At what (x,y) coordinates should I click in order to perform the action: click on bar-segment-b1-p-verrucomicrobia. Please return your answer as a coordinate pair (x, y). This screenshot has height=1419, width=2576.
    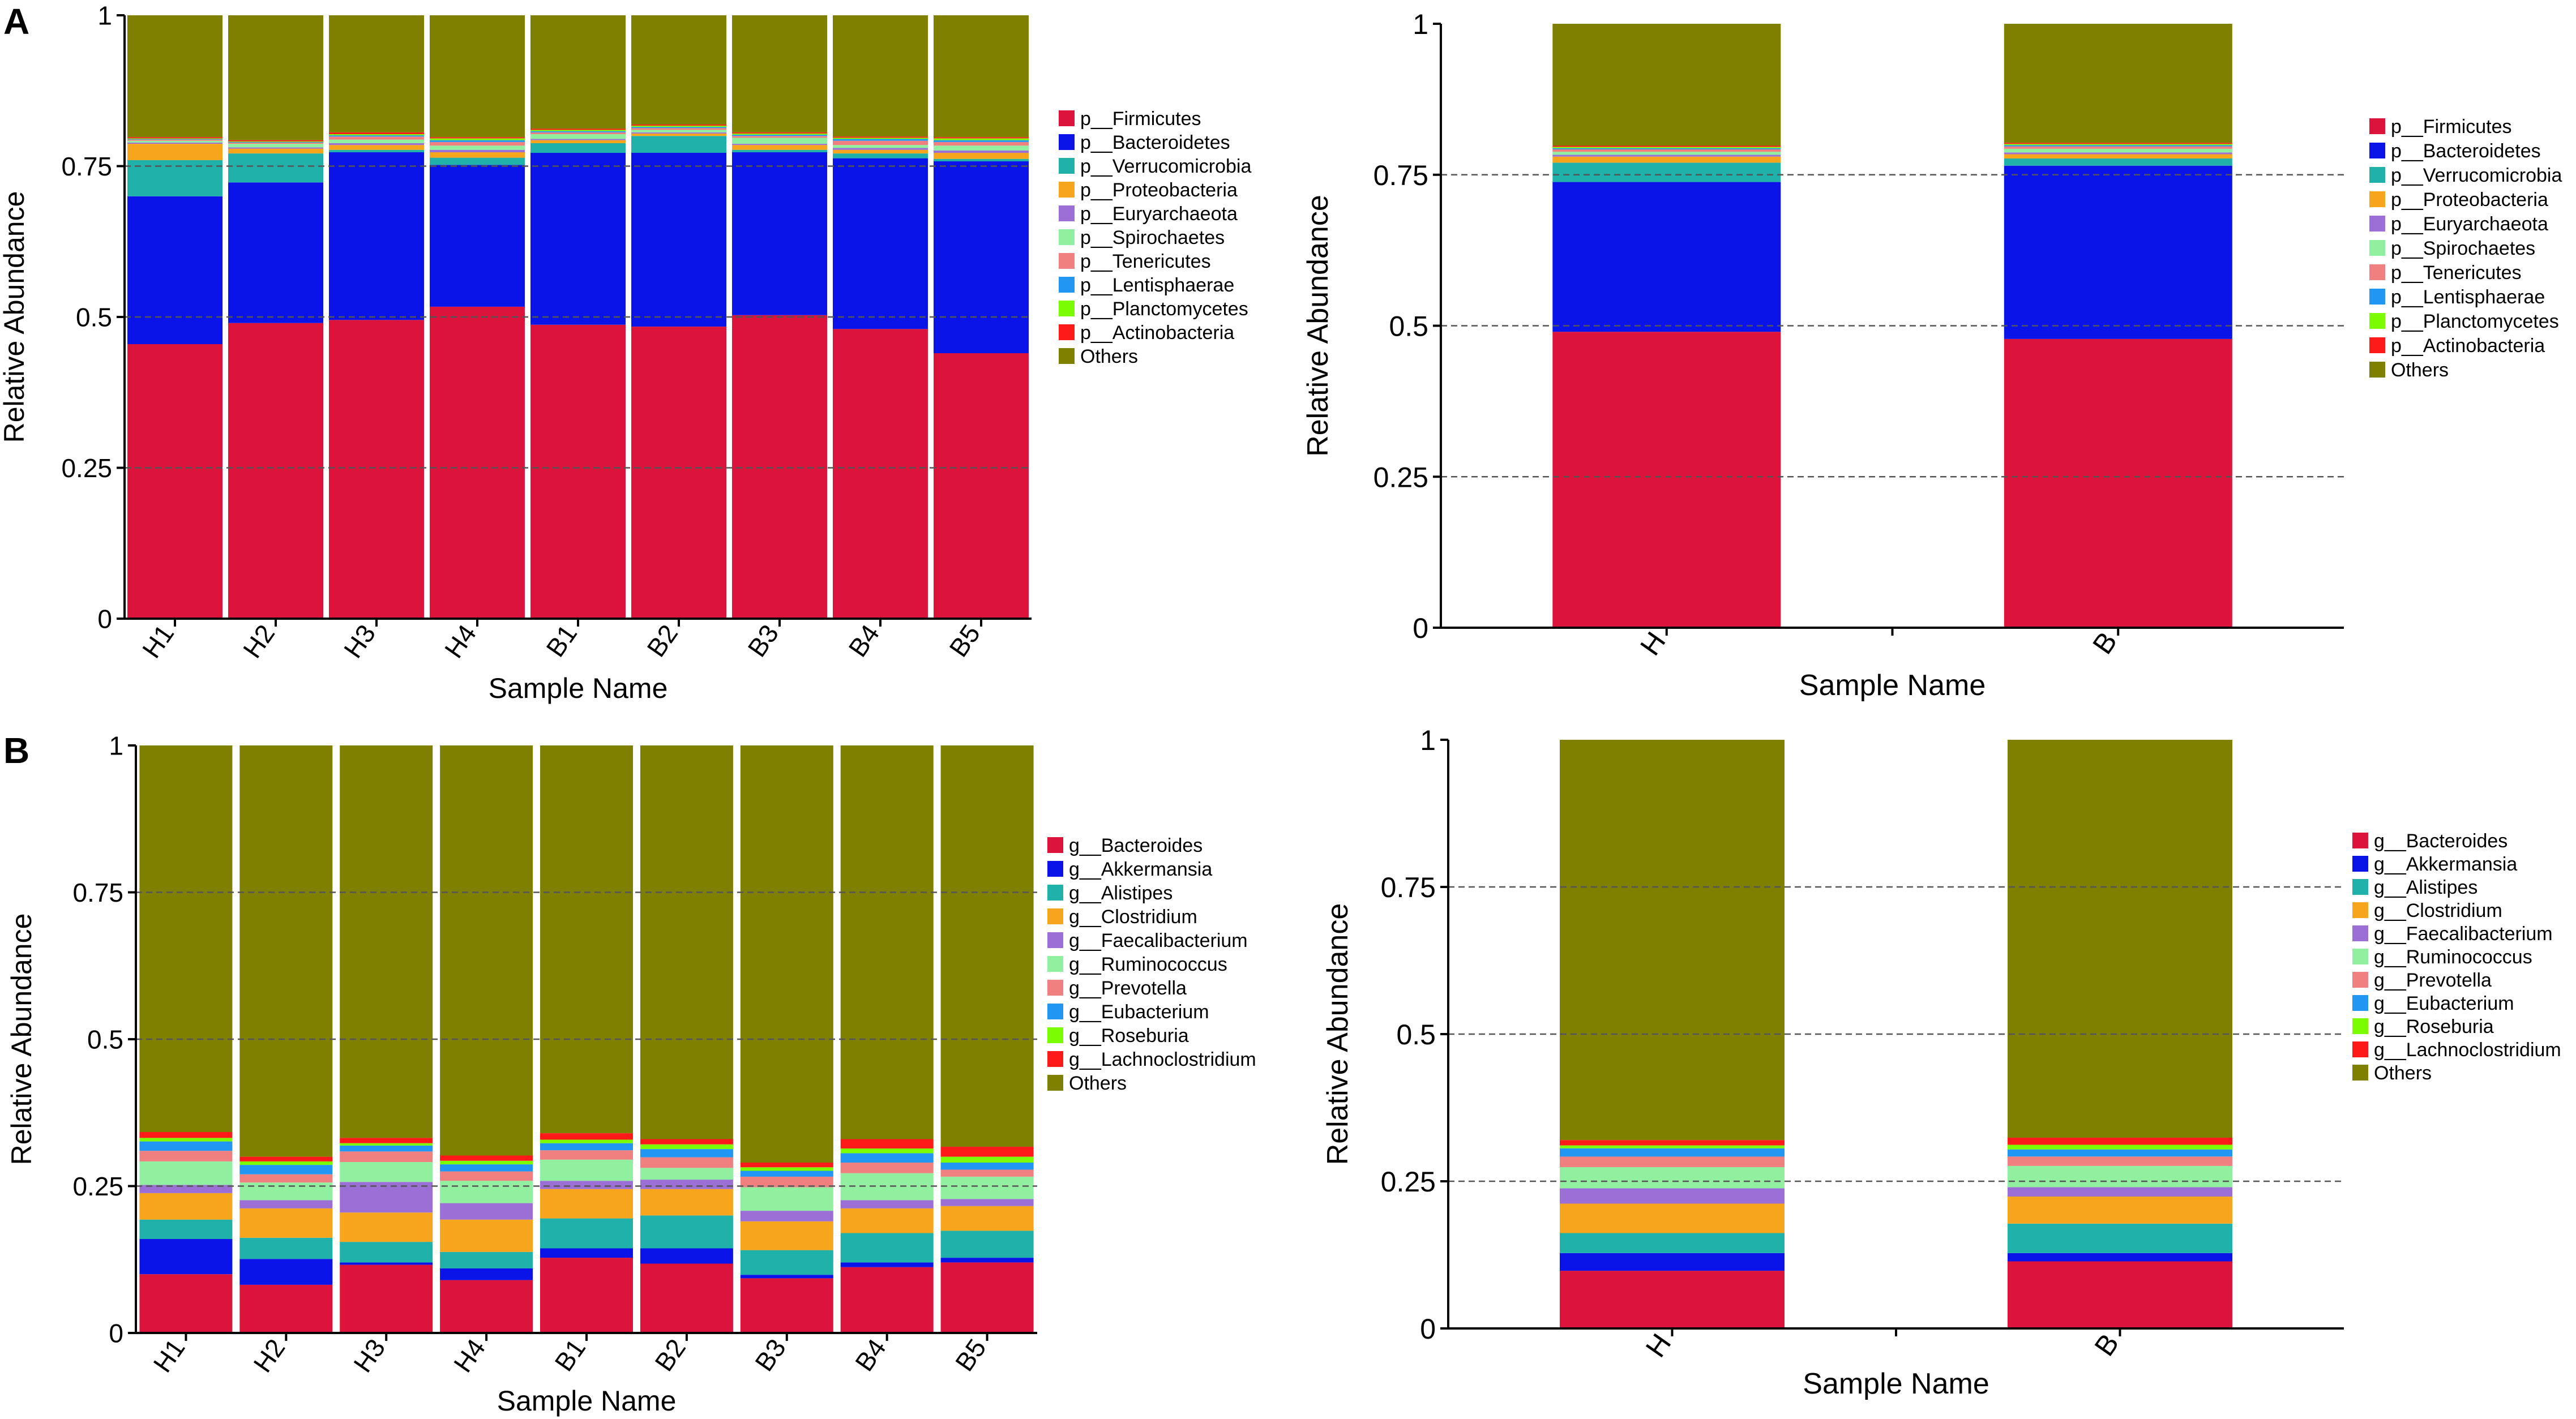
    Looking at the image, I should click on (578, 148).